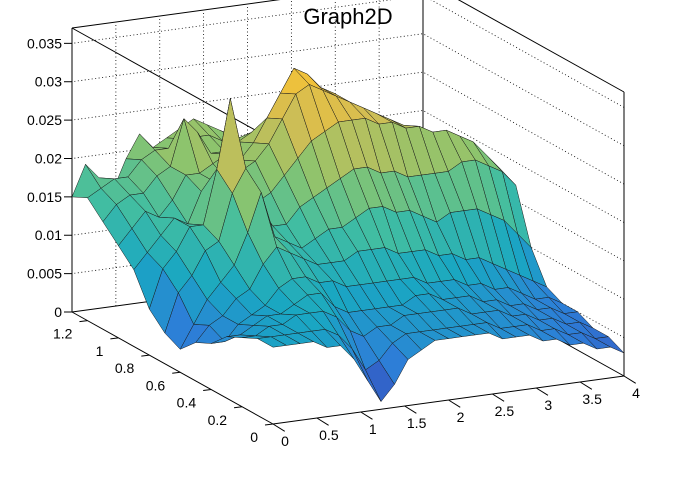  What do you see at coordinates (417, 423) in the screenshot?
I see `x-tick-label: 1.5` at bounding box center [417, 423].